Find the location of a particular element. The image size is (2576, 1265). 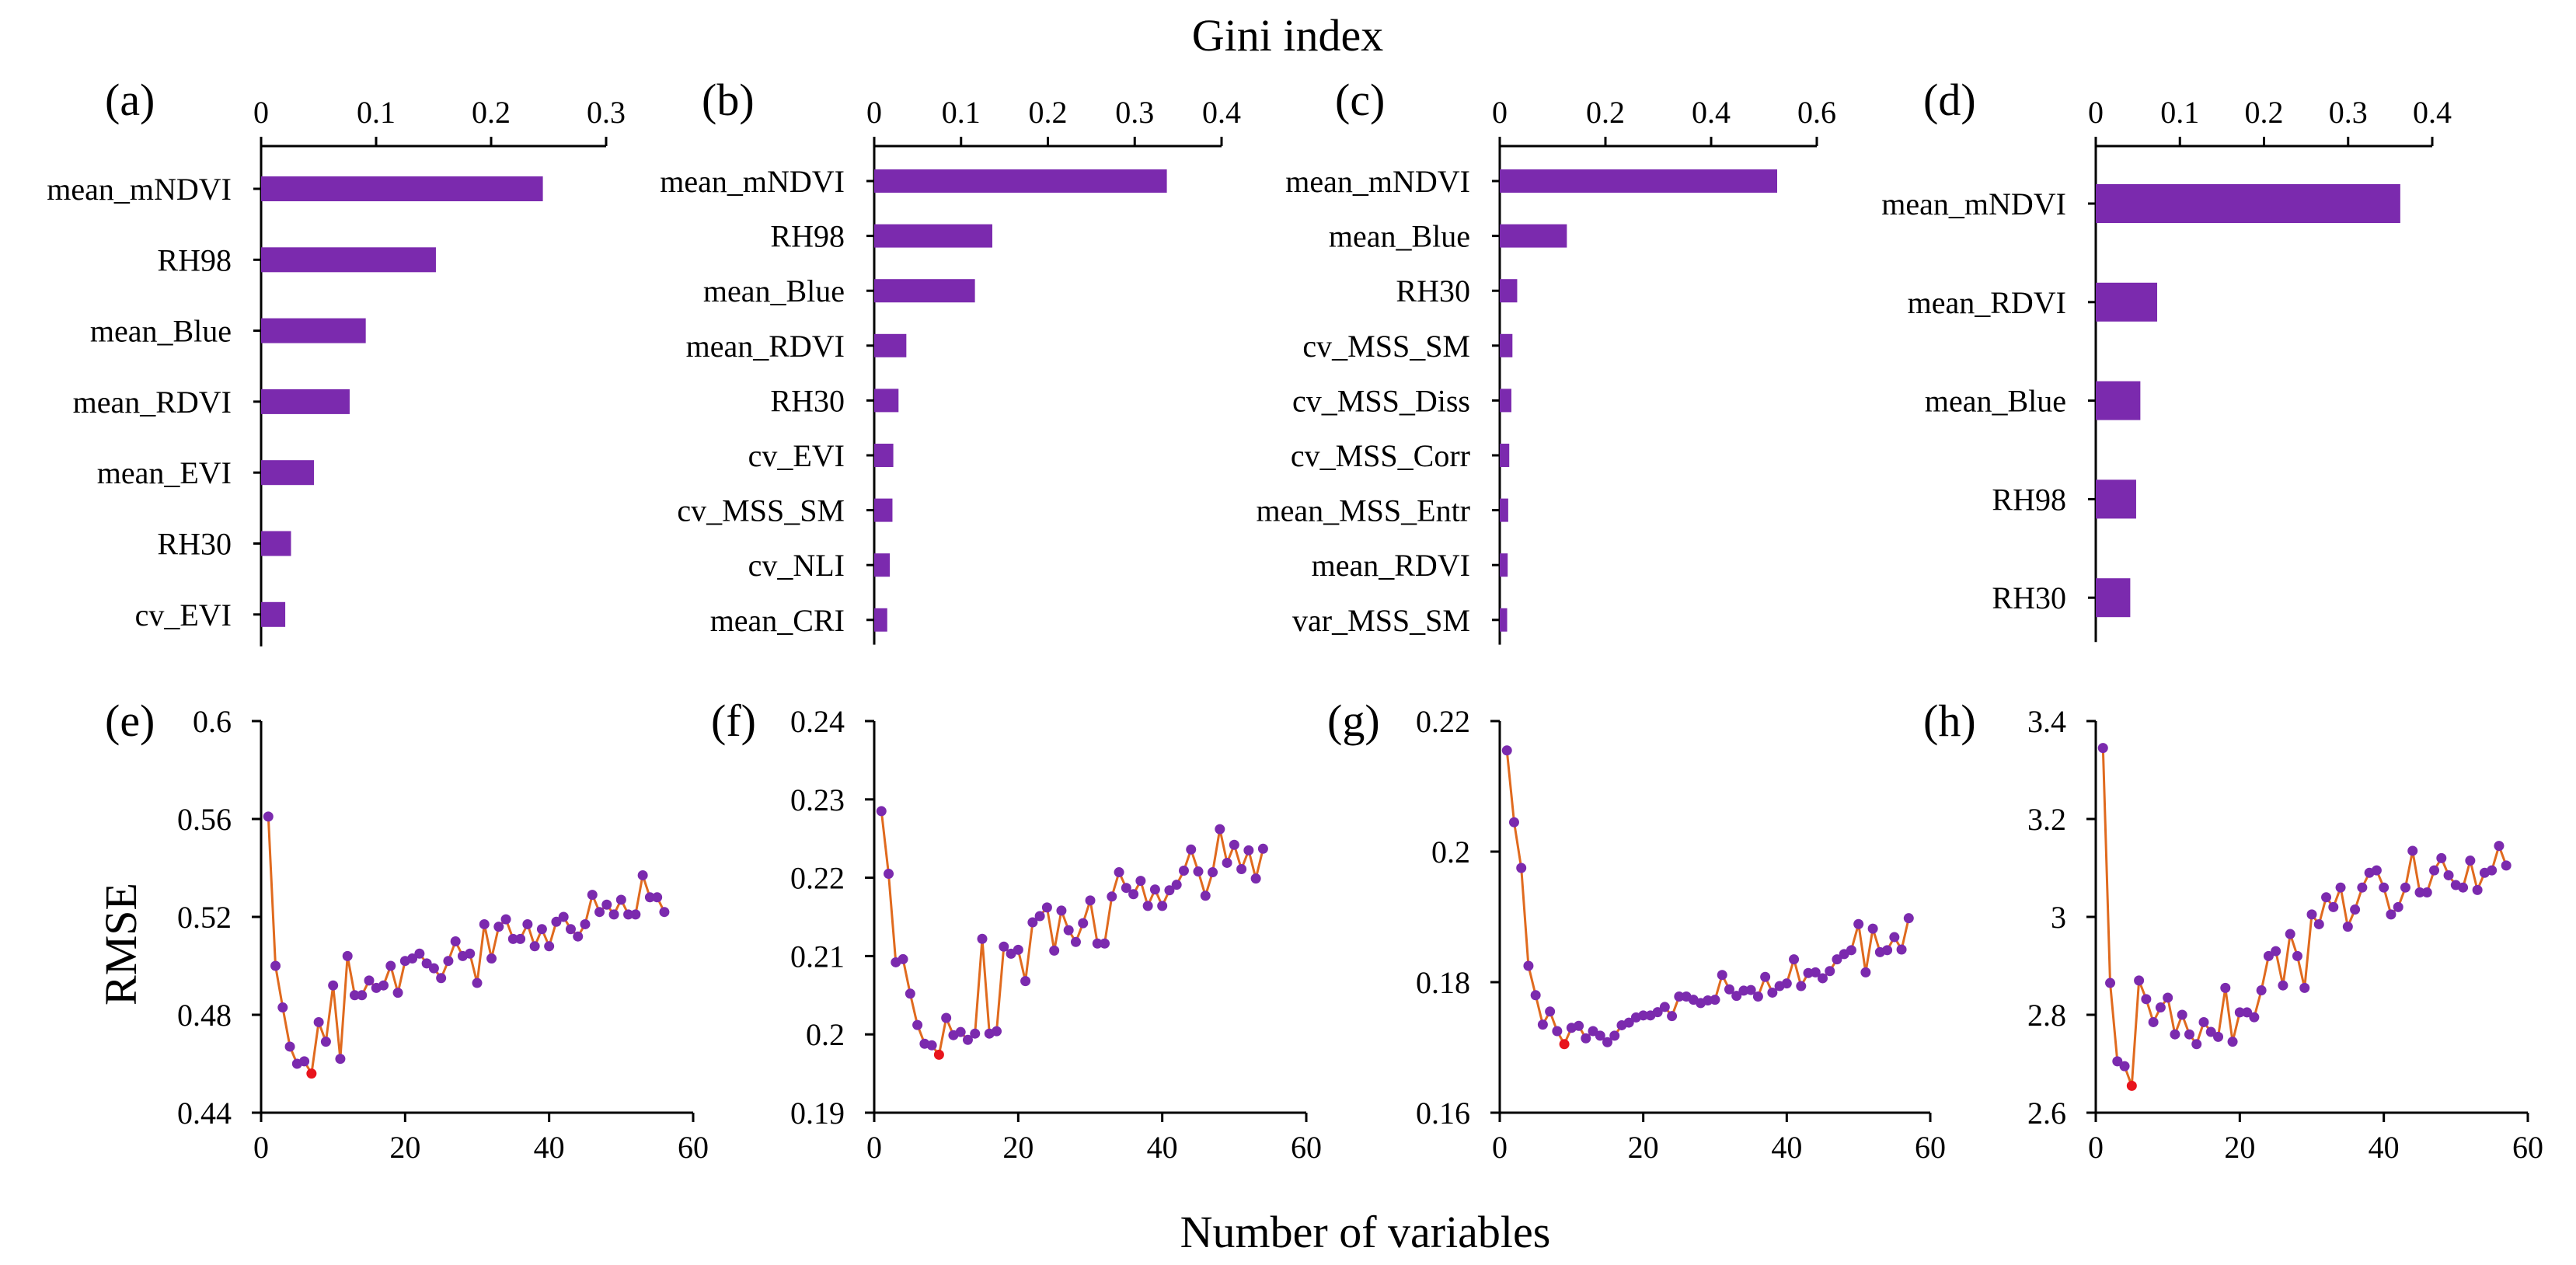

bar-a-mean_RDVI is located at coordinates (305, 401).